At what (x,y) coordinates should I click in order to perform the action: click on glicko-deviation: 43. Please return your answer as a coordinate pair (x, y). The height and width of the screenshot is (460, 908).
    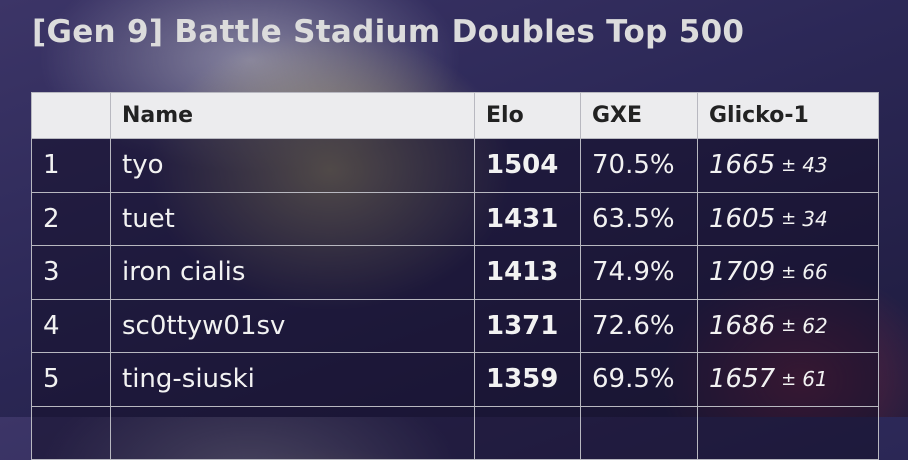
    Looking at the image, I should click on (814, 165).